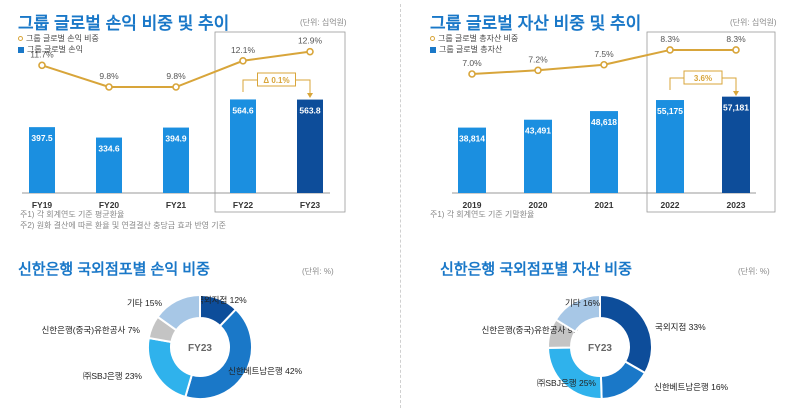  Describe the element at coordinates (538, 131) in the screenshot. I see `bar-value-label: 43,491` at that location.